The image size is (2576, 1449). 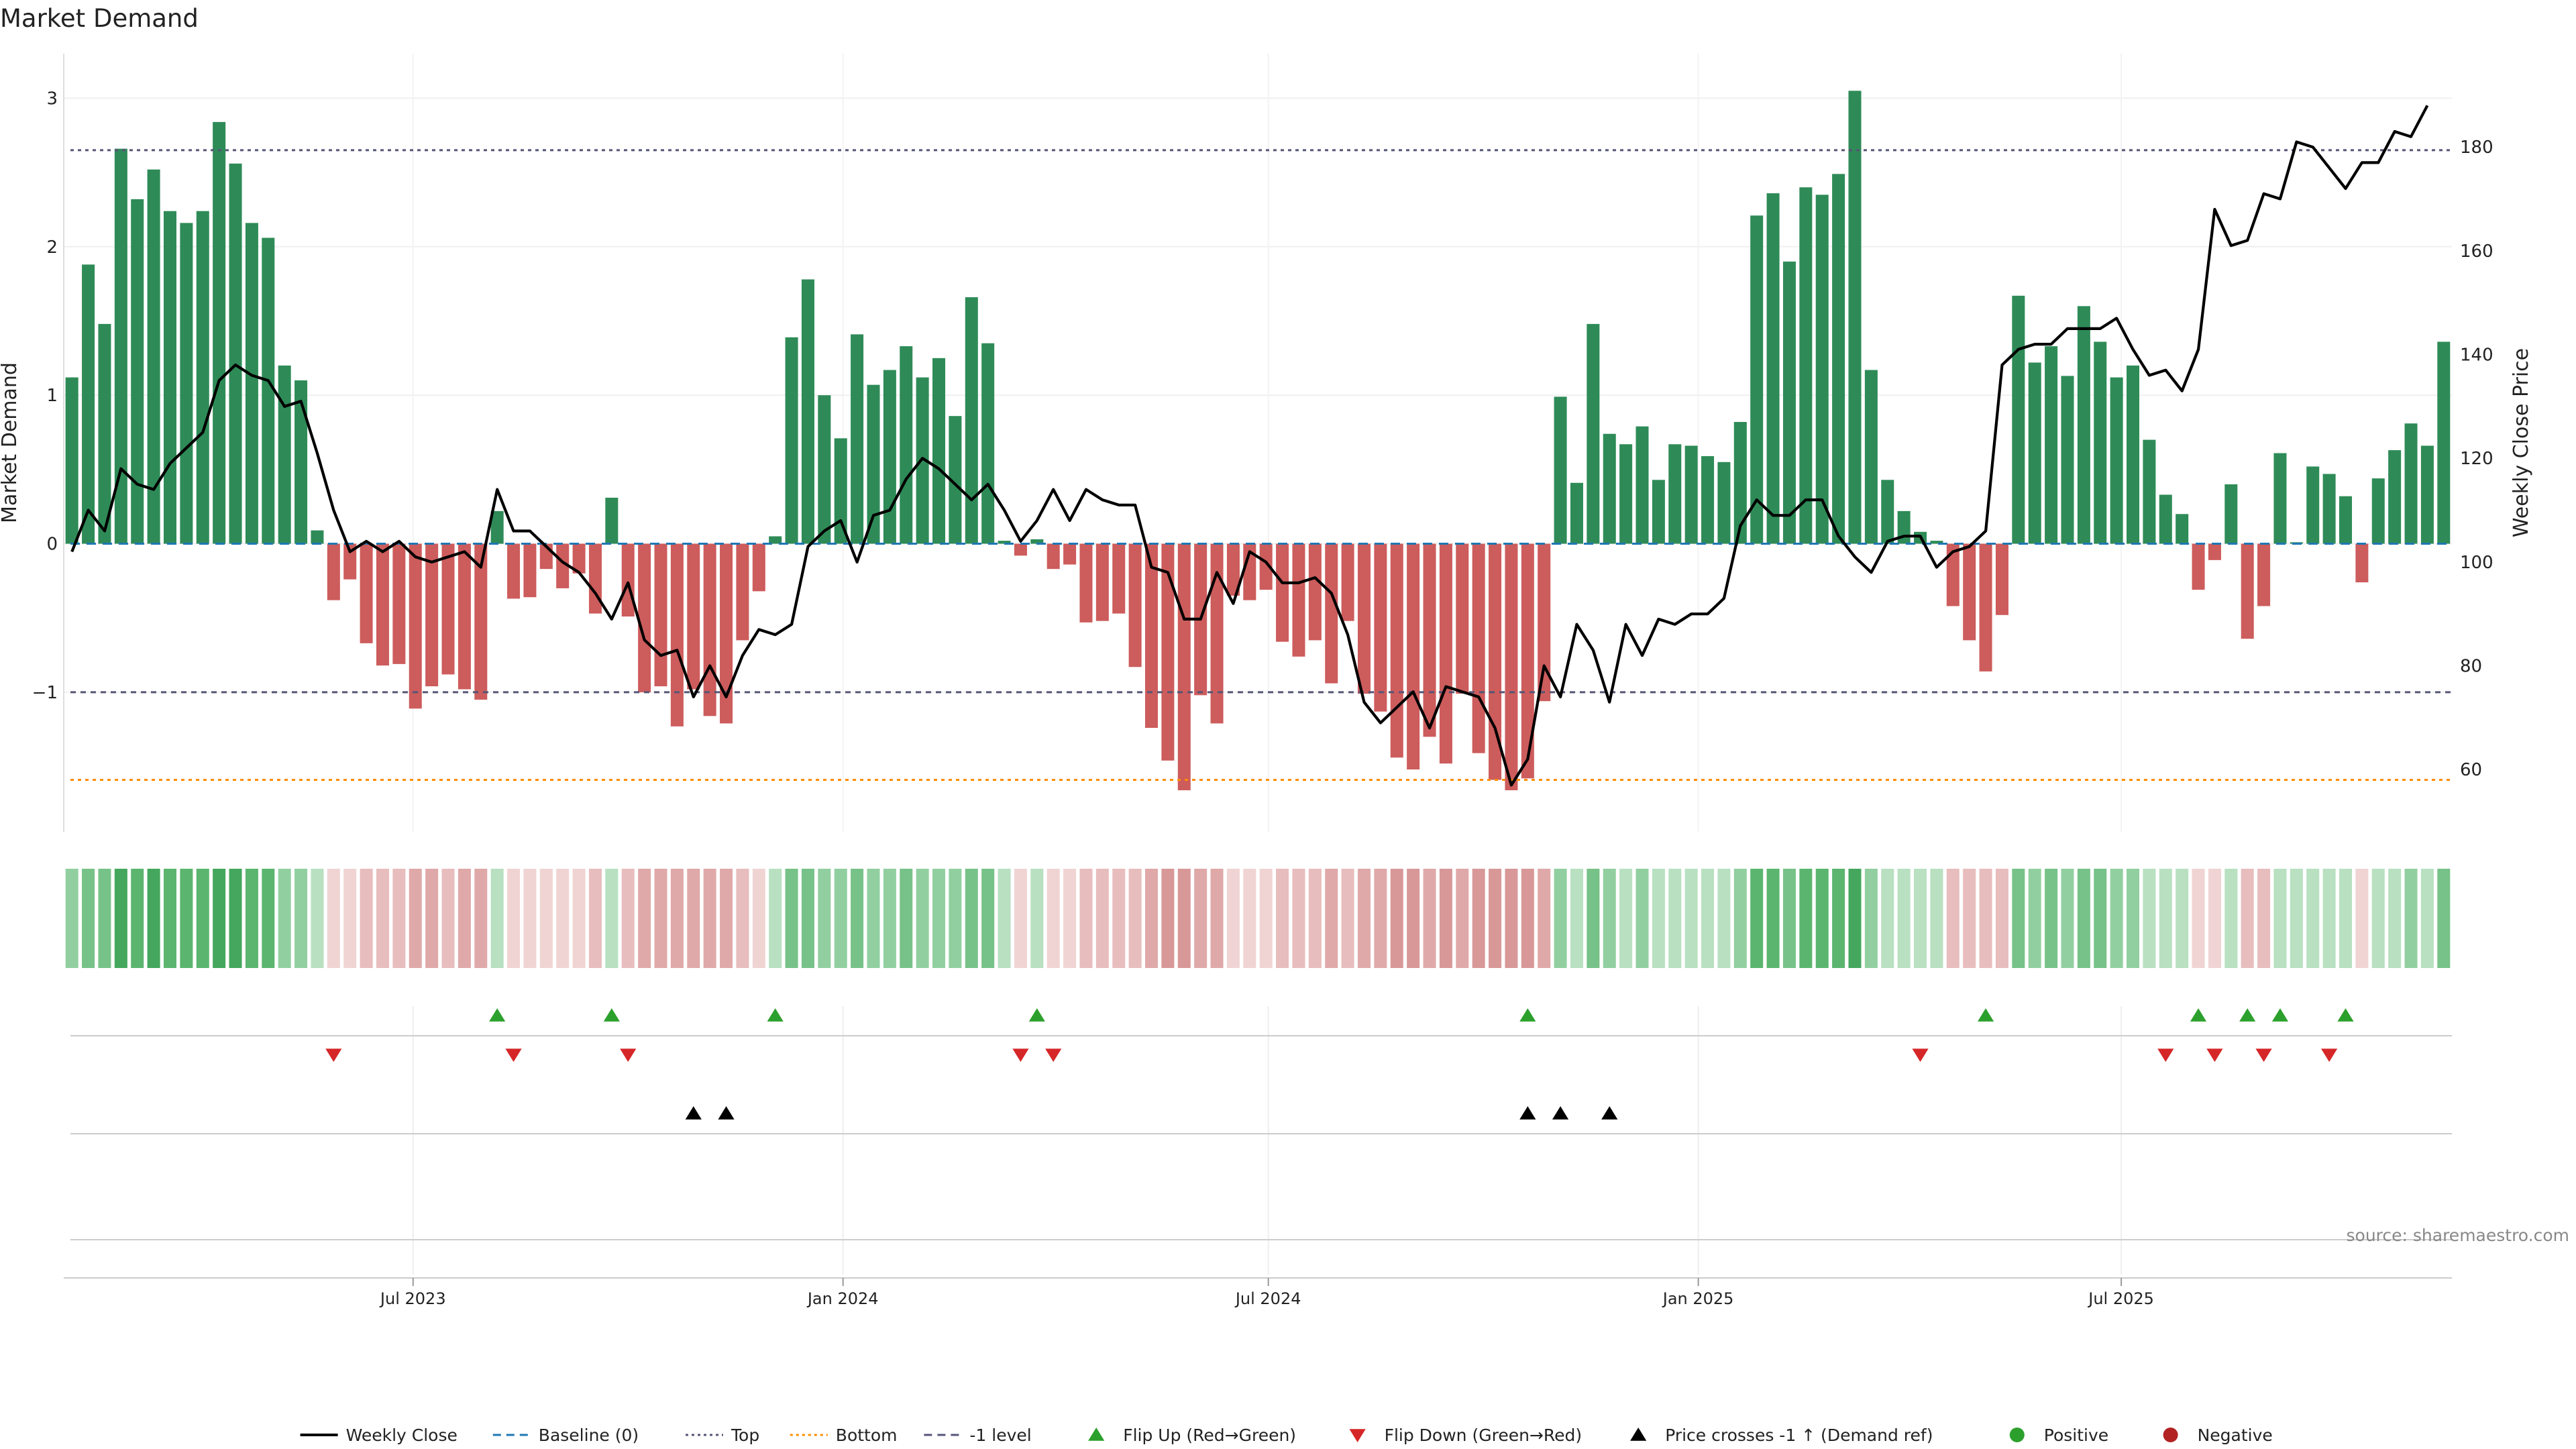 What do you see at coordinates (842, 1298) in the screenshot?
I see `x-tick-label: Jan 2024` at bounding box center [842, 1298].